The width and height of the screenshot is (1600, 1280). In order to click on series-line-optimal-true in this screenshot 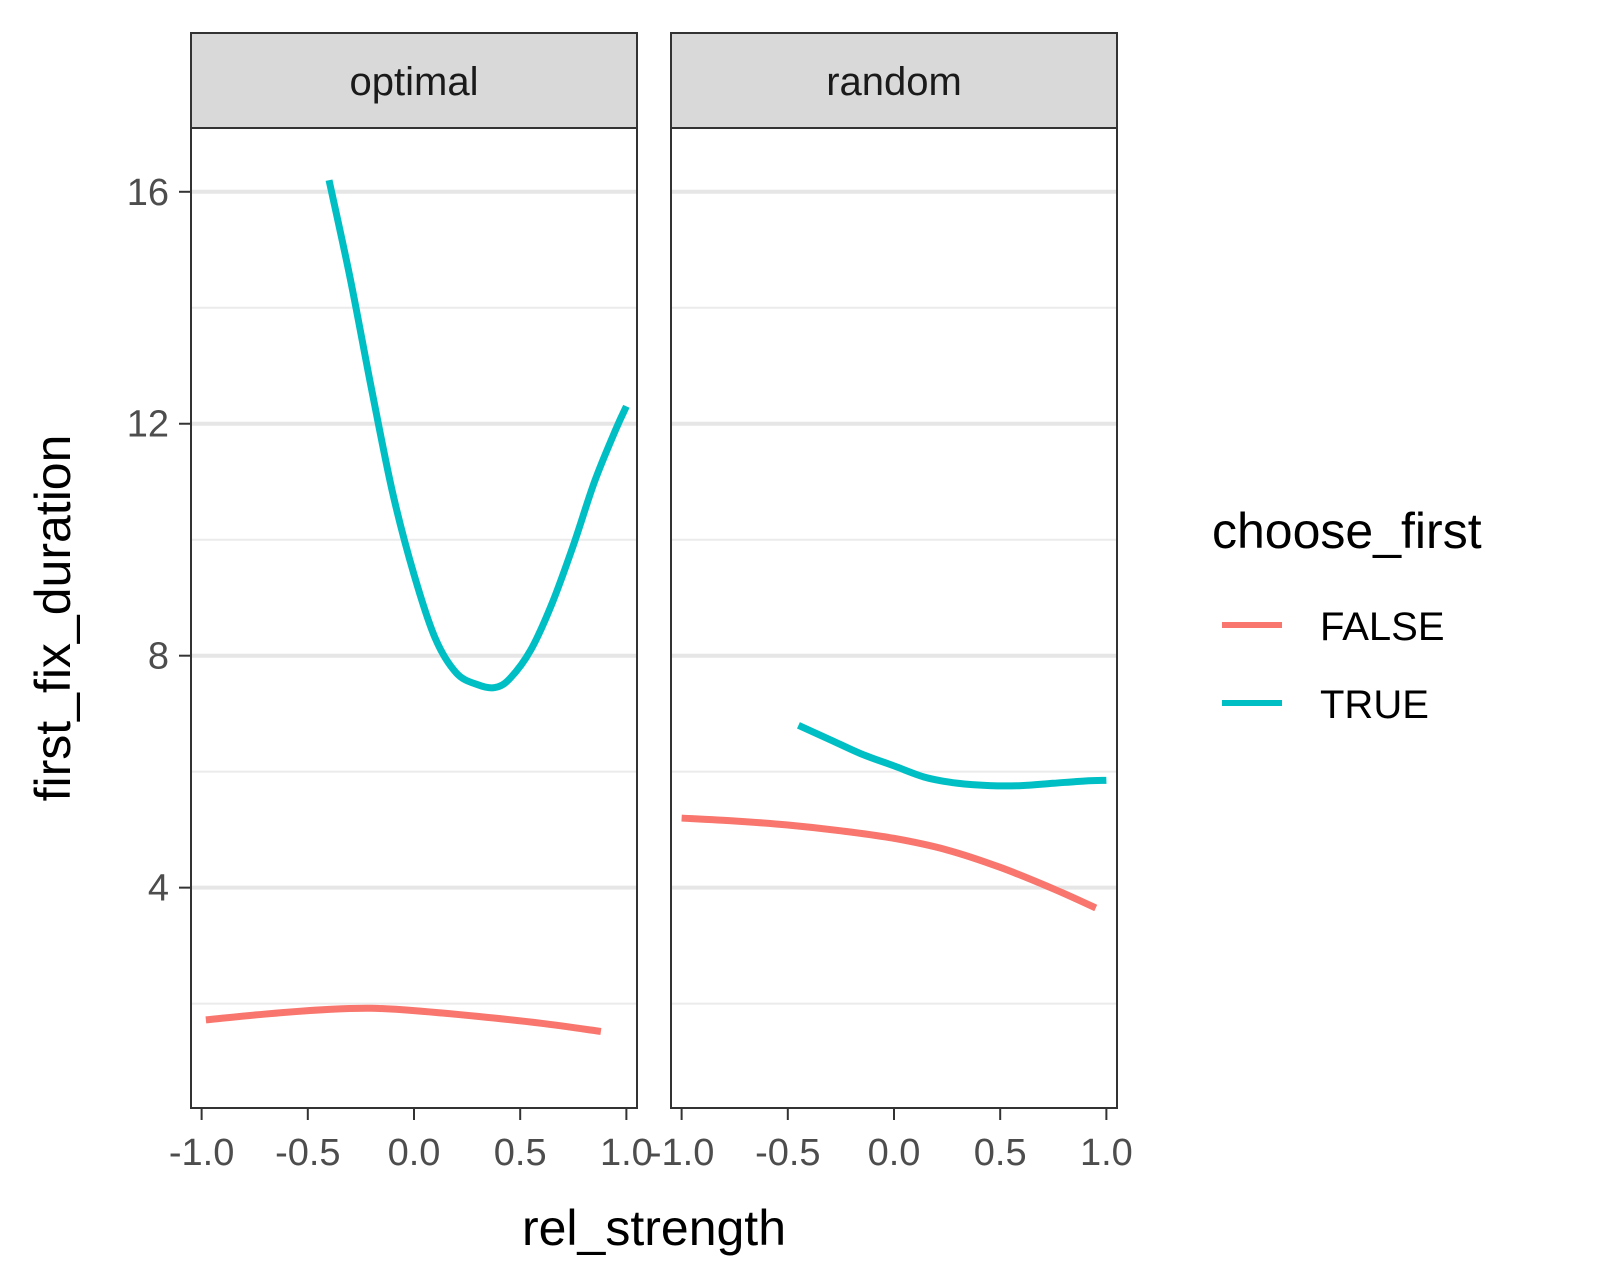, I will do `click(477, 435)`.